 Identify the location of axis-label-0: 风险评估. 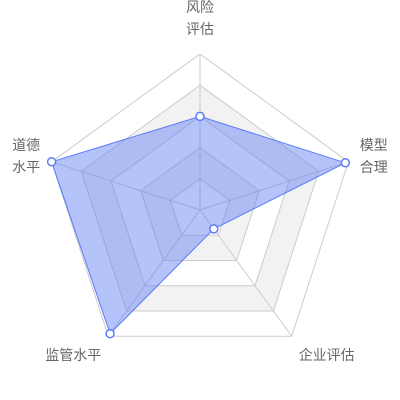
(200, 19).